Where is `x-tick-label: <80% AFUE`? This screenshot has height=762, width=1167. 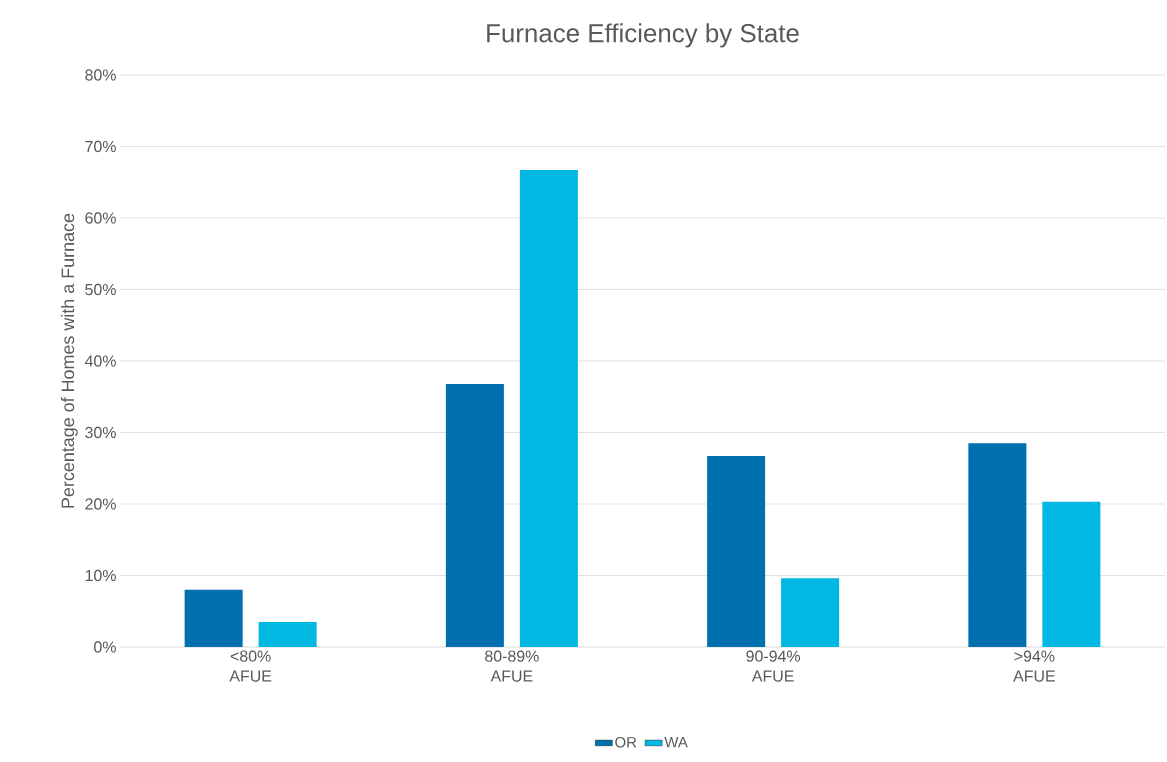 x-tick-label: <80% AFUE is located at coordinates (250, 666).